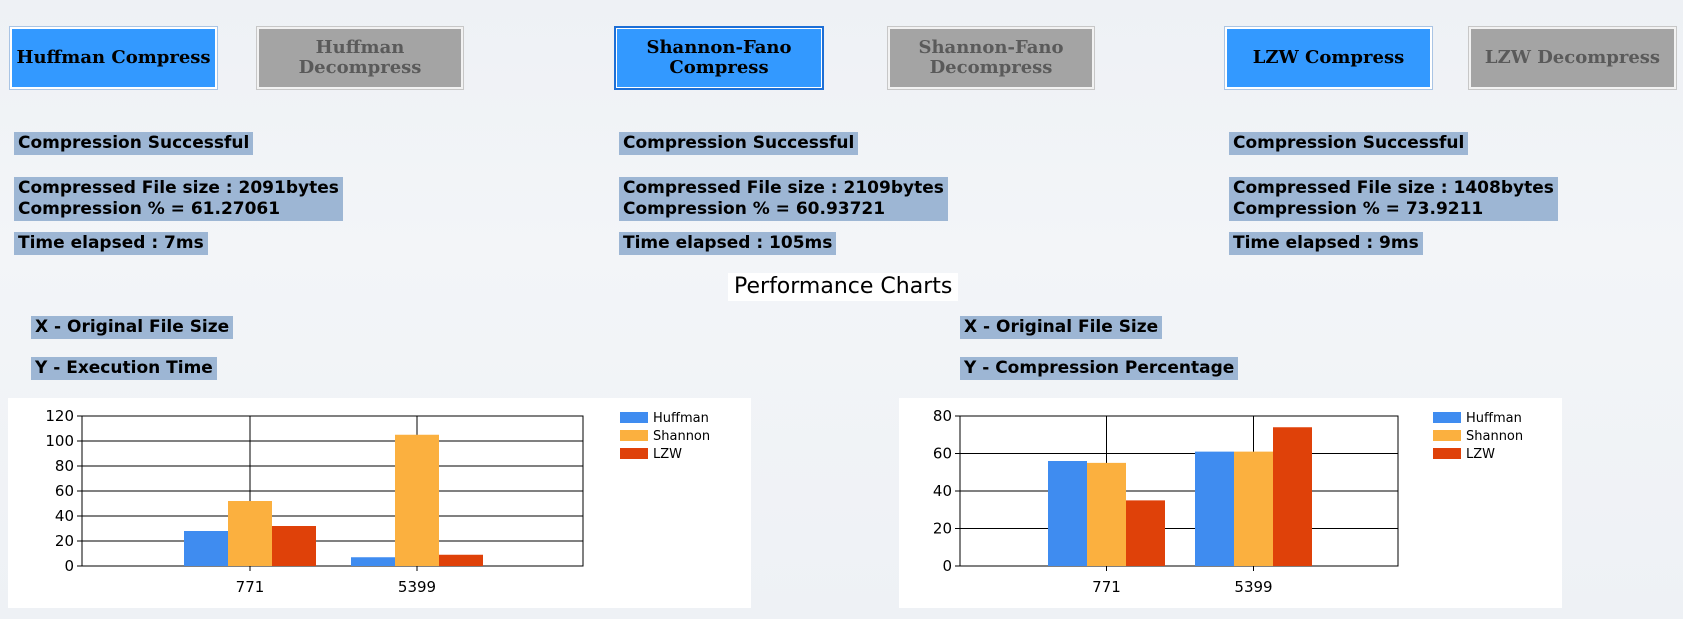  I want to click on shannon-time-label: Time elapsed : 105ms, so click(728, 243).